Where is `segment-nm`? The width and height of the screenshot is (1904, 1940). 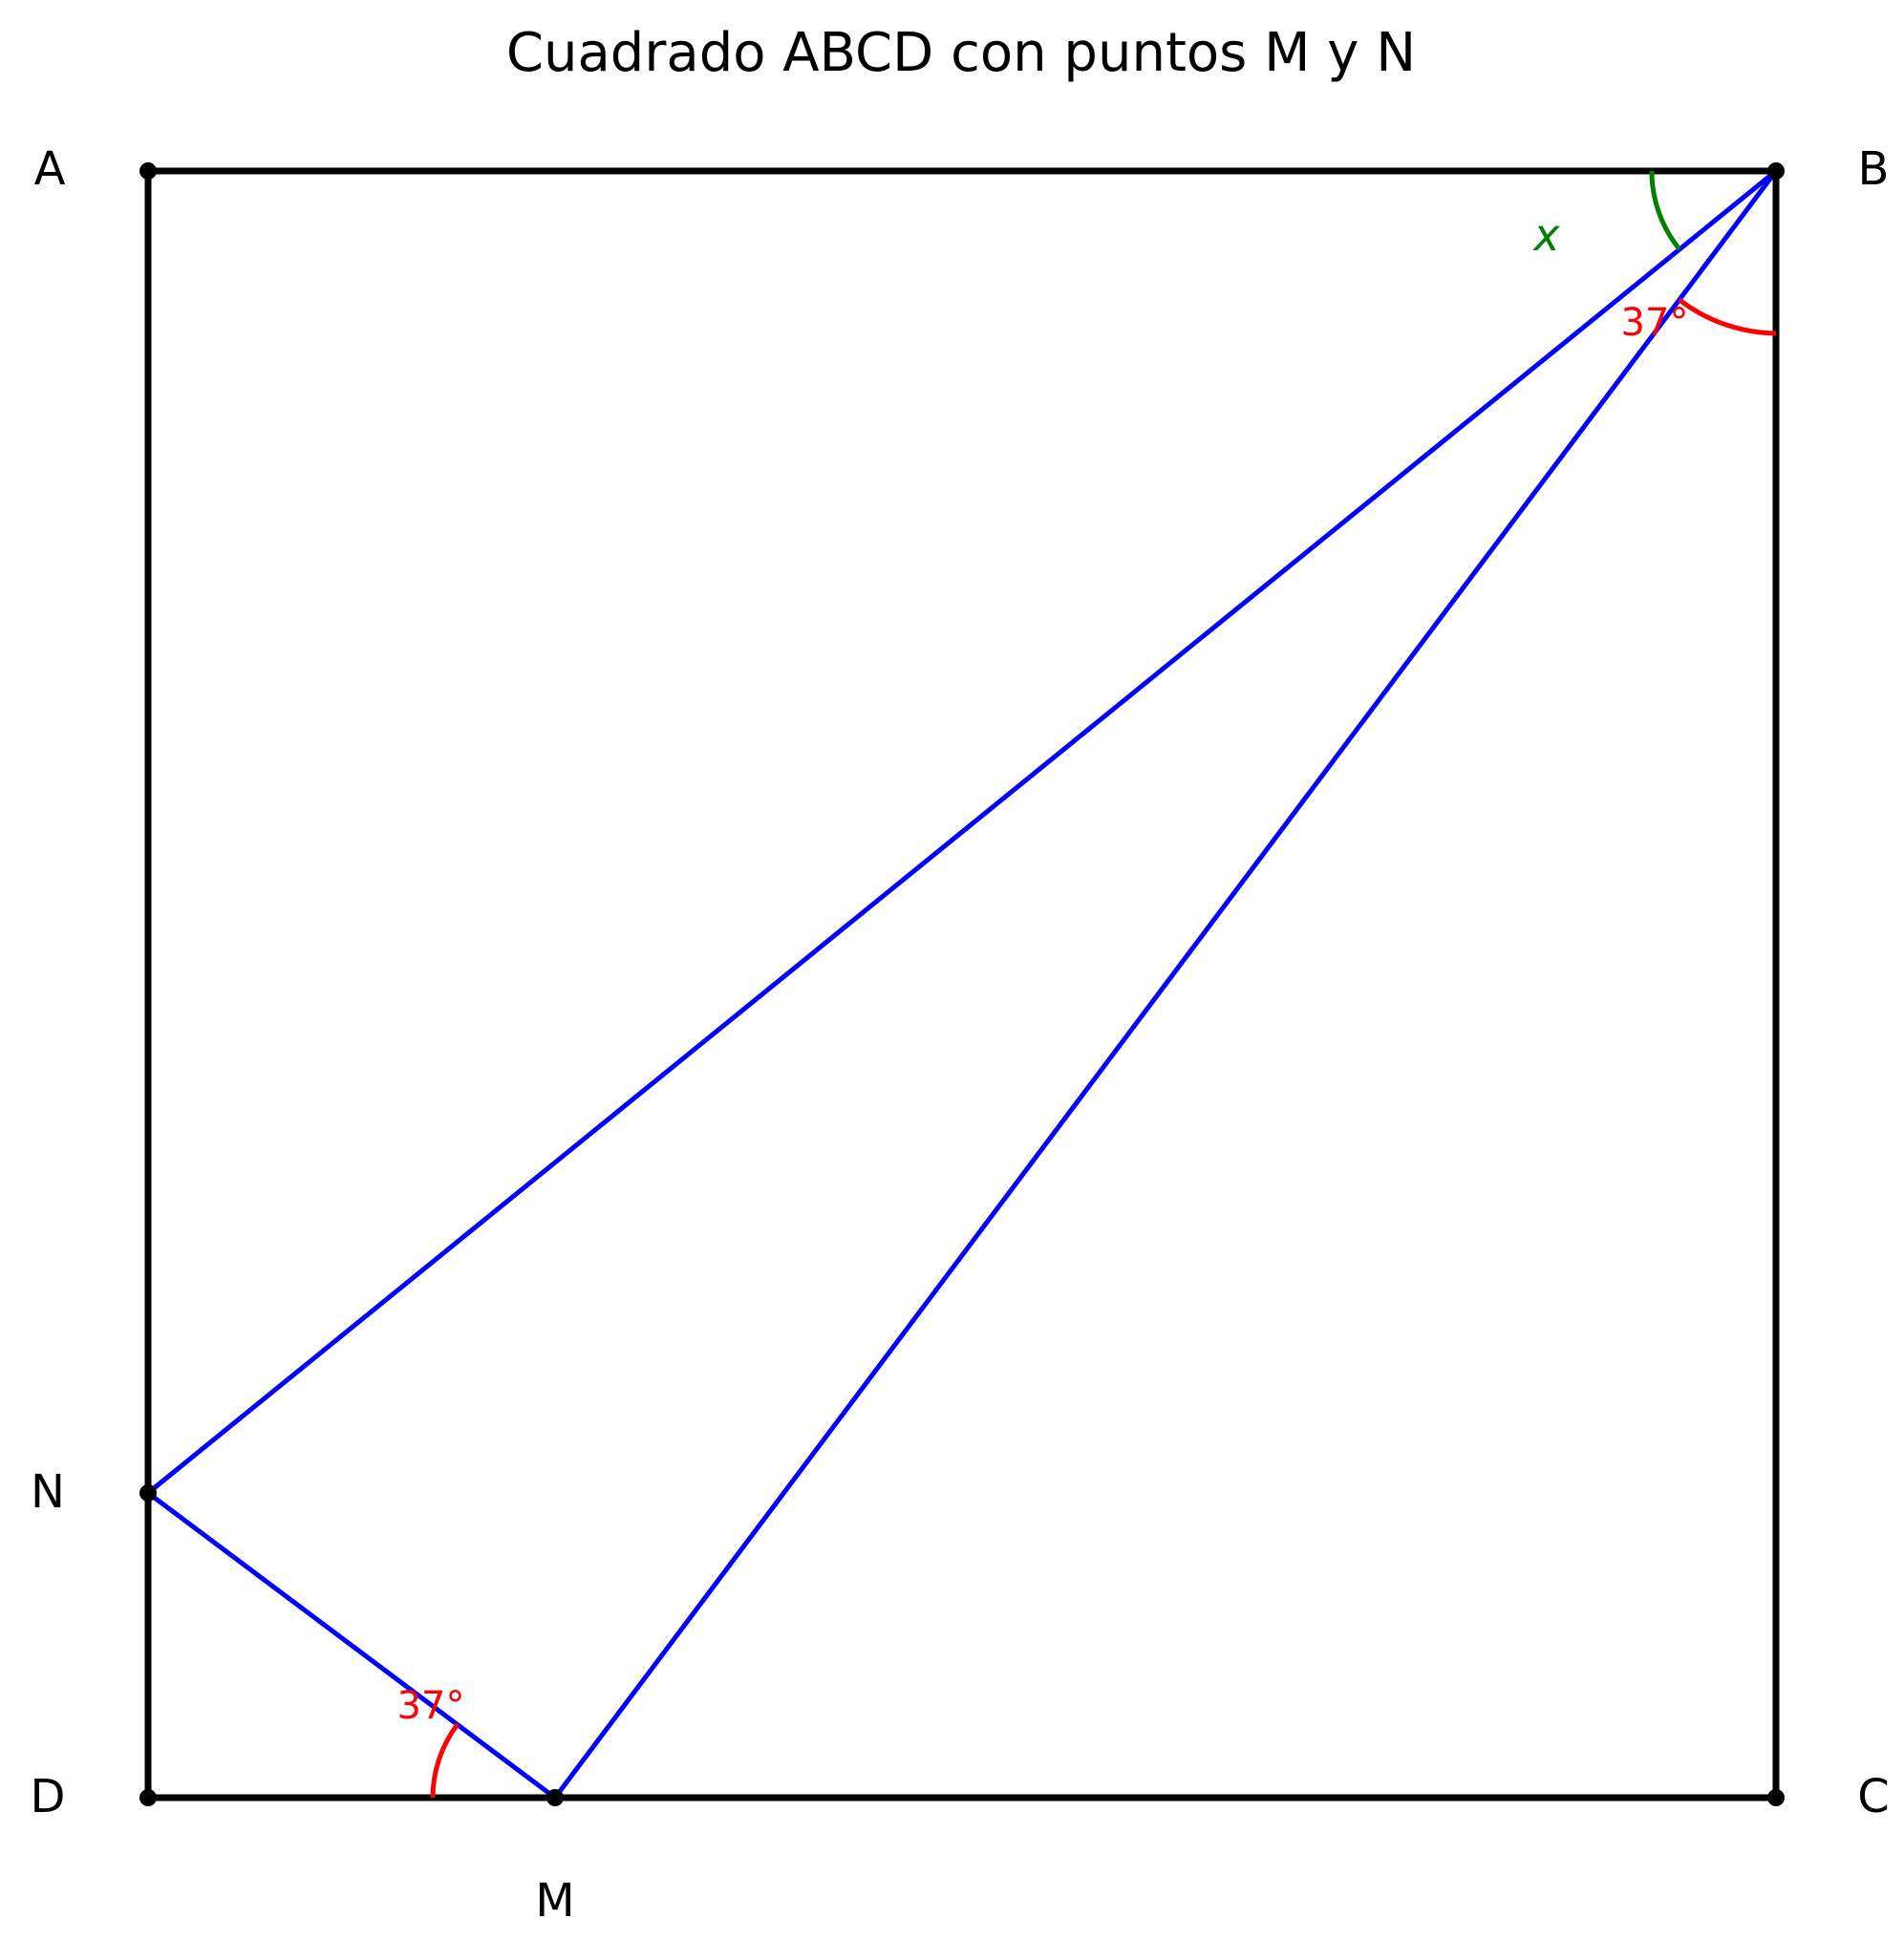
segment-nm is located at coordinates (352, 1645).